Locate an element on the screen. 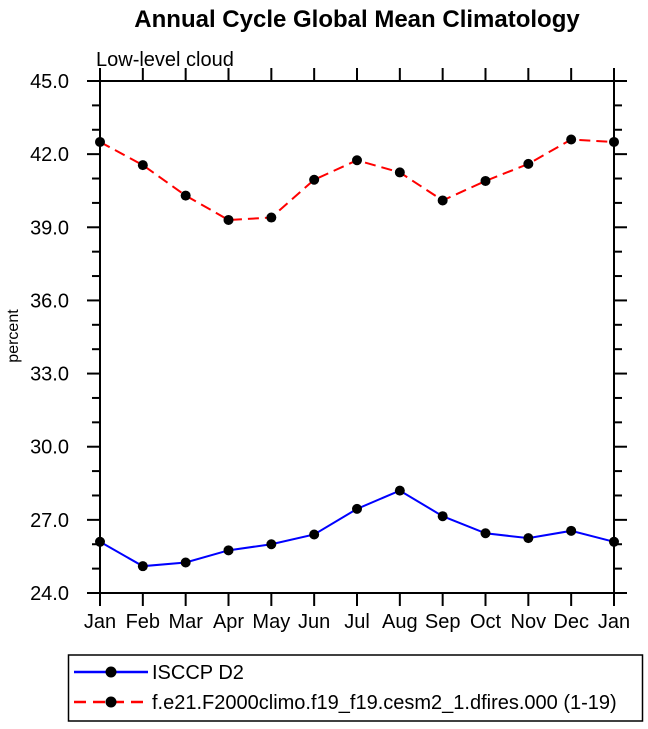 This screenshot has width=648, height=729. y-tick-label: 36.0 is located at coordinates (49, 301).